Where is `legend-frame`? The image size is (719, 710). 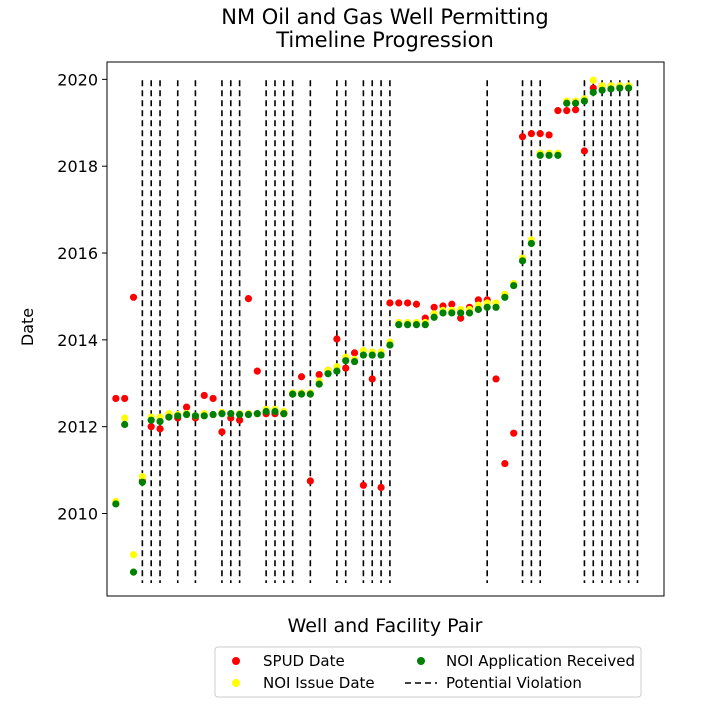
legend-frame is located at coordinates (428, 672).